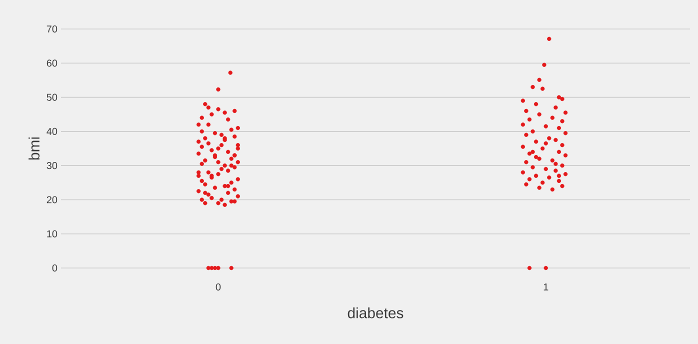 The height and width of the screenshot is (344, 698). I want to click on y-tick-label: 40, so click(52, 131).